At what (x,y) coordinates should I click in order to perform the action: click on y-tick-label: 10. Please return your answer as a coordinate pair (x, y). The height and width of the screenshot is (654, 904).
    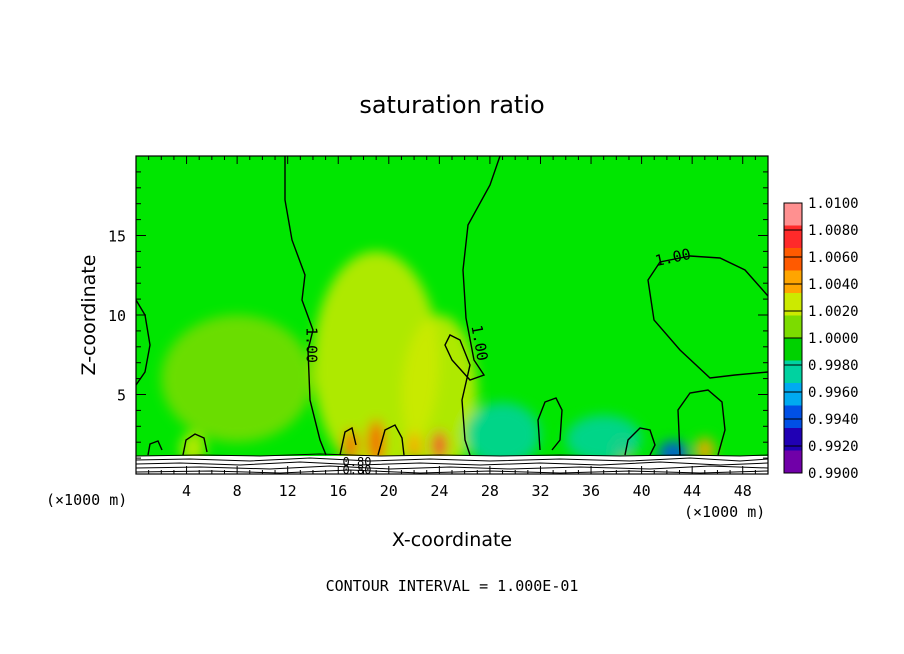
    Looking at the image, I should click on (117, 316).